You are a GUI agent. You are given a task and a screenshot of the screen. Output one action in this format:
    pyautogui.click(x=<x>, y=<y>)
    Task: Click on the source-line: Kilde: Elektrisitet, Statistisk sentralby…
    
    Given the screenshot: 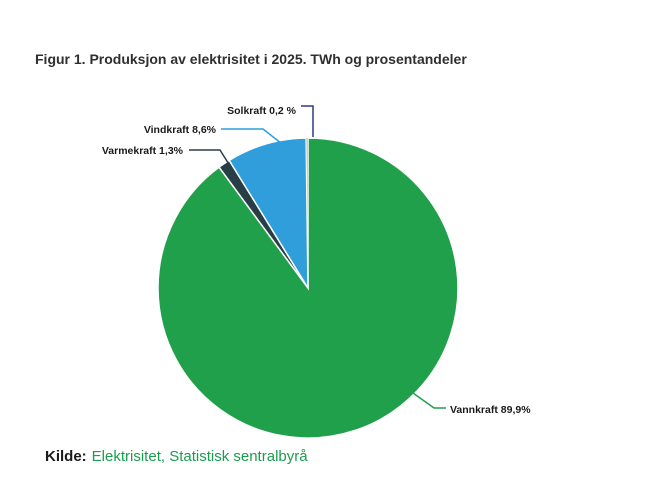 What is the action you would take?
    pyautogui.click(x=176, y=456)
    